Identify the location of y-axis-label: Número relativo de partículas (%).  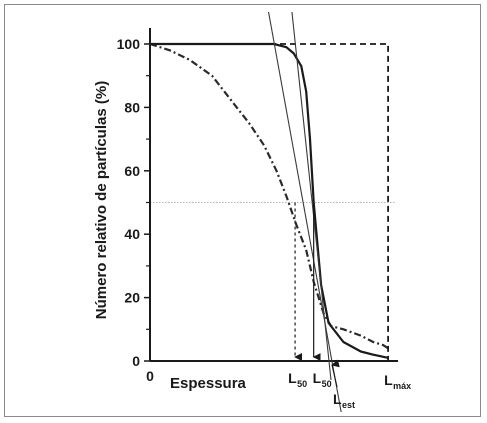
(101, 200).